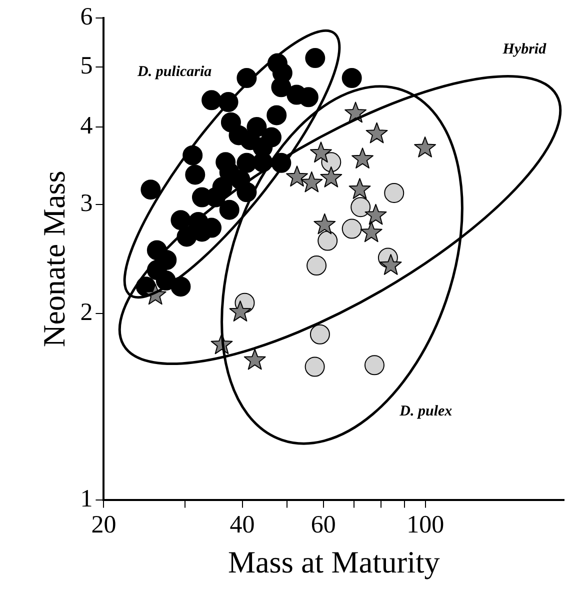 The height and width of the screenshot is (603, 575). What do you see at coordinates (86, 203) in the screenshot?
I see `y-tick-label: 3` at bounding box center [86, 203].